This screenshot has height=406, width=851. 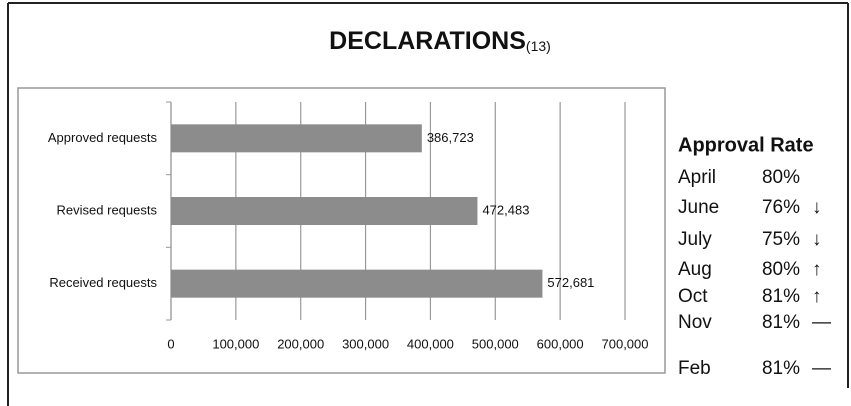 What do you see at coordinates (235, 343) in the screenshot?
I see `x-tick-label: 100,000` at bounding box center [235, 343].